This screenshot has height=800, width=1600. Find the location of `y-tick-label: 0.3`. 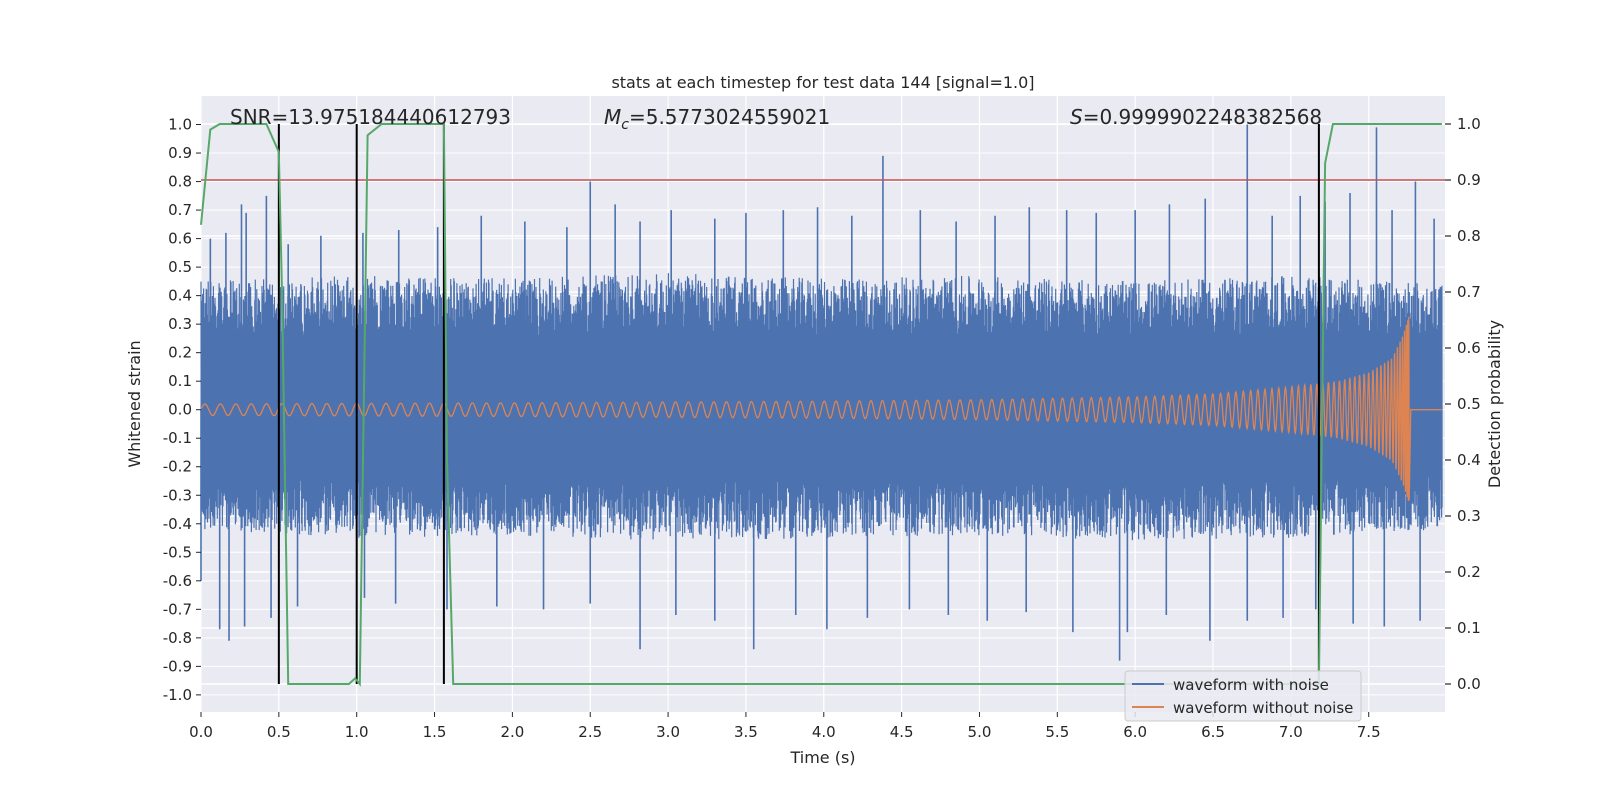

y-tick-label: 0.3 is located at coordinates (180, 324).